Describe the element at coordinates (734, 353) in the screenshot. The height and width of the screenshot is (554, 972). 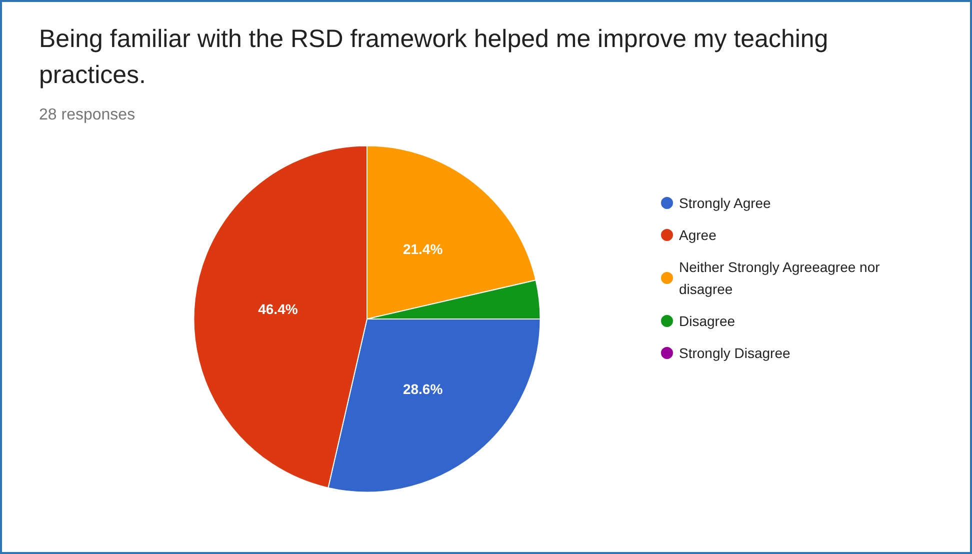
I see `legend-label: Strongly Disagree` at that location.